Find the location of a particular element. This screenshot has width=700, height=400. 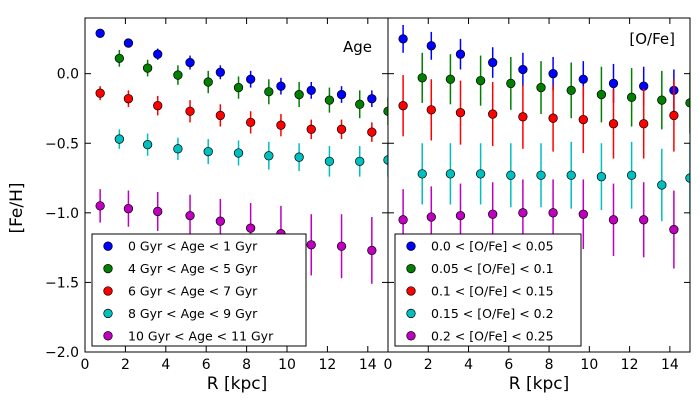

legend-label: 0.1 < [O/Fe] < 0.15 is located at coordinates (492, 291).